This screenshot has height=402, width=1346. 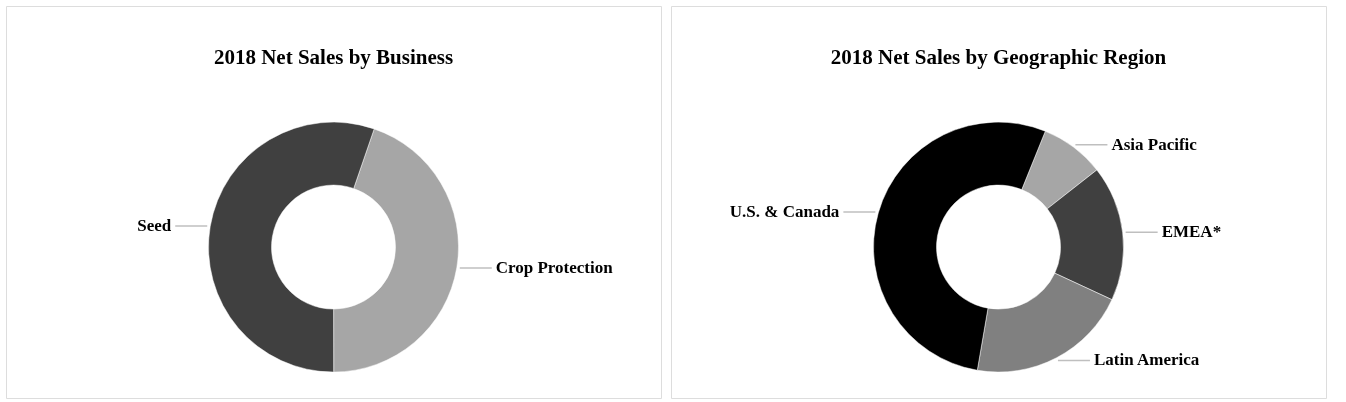 What do you see at coordinates (1146, 360) in the screenshot?
I see `slice-label: Latin America` at bounding box center [1146, 360].